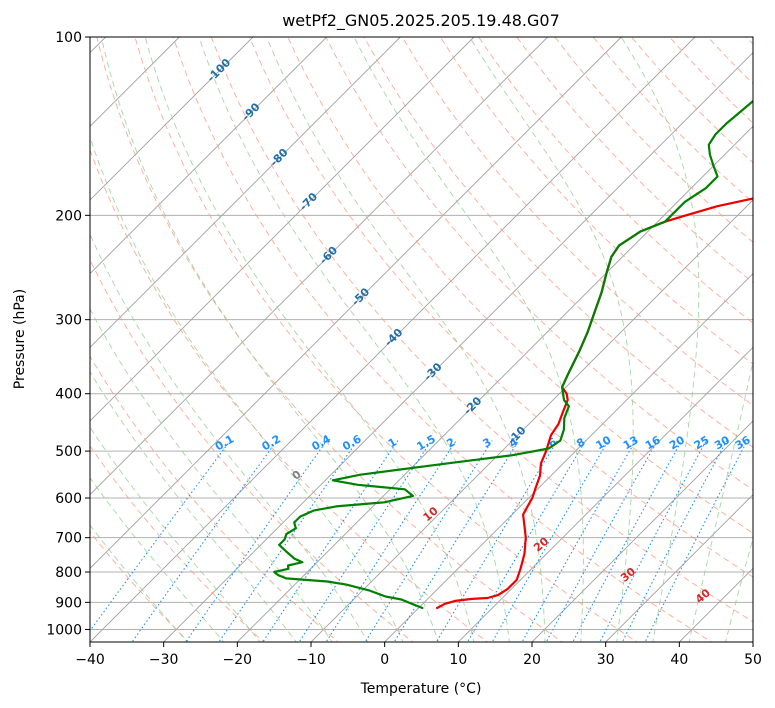 The image size is (775, 708). Describe the element at coordinates (722, 442) in the screenshot. I see `mixing-ratio-label: 30` at that location.